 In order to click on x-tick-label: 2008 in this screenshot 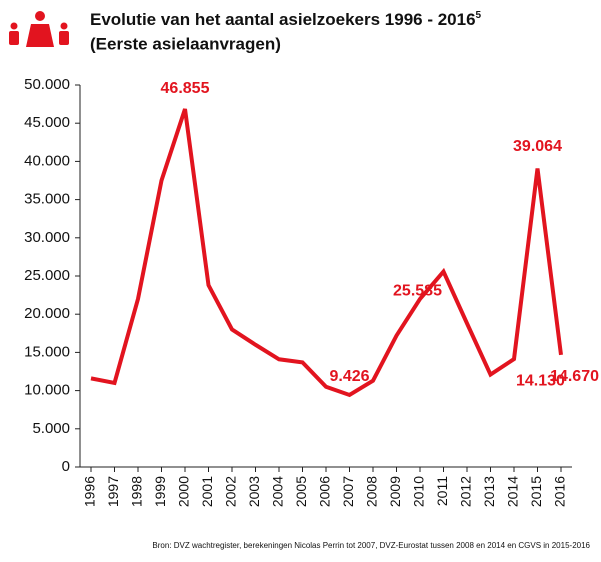, I will do `click(372, 491)`.